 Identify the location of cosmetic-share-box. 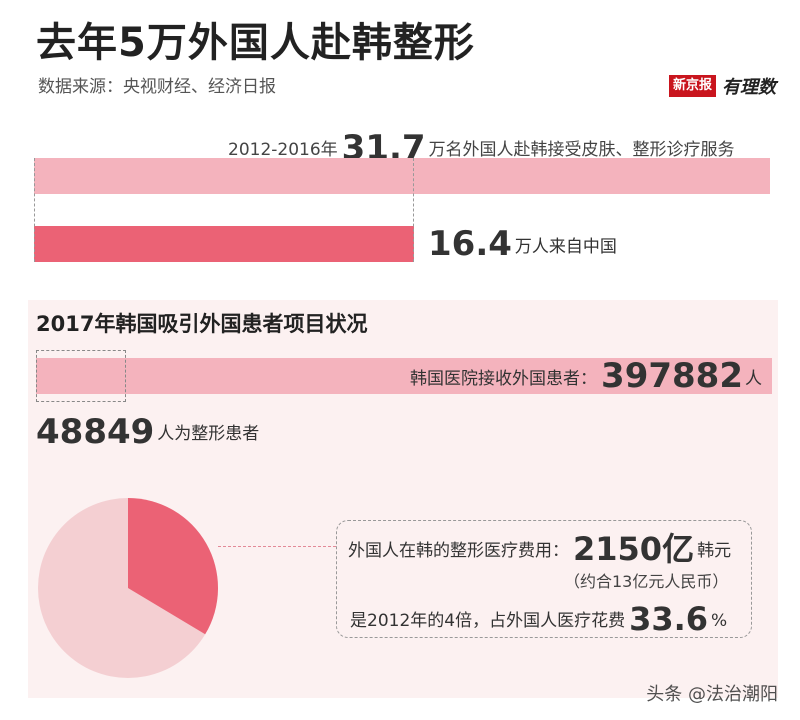
(81, 376).